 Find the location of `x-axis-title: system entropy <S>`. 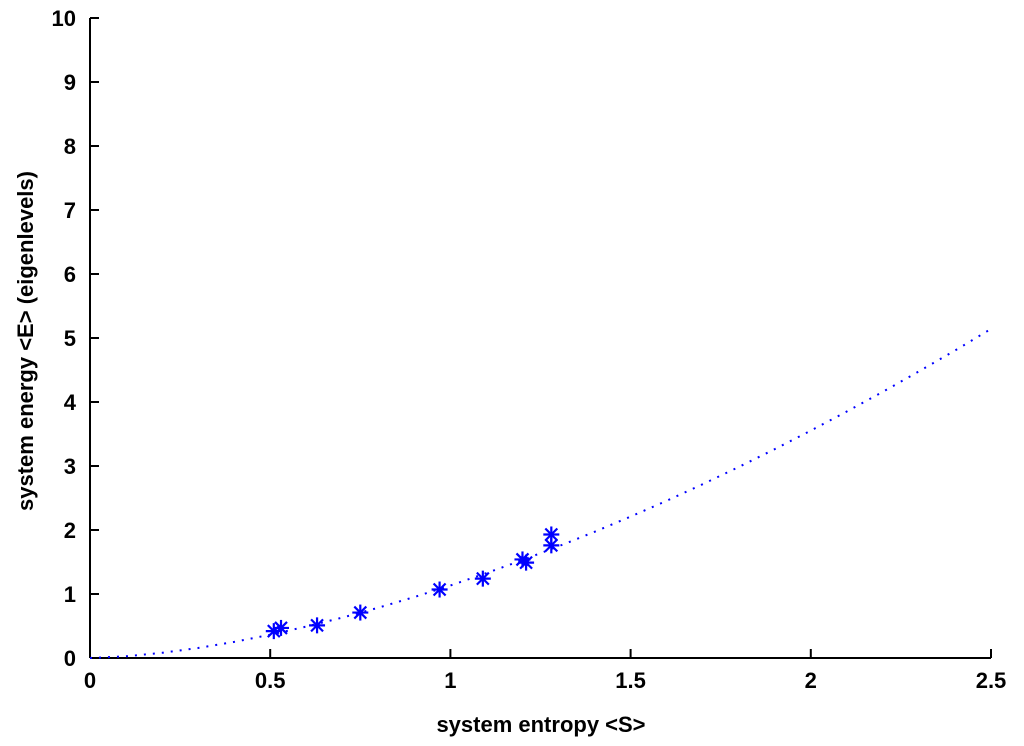

x-axis-title: system entropy <S> is located at coordinates (540, 724).